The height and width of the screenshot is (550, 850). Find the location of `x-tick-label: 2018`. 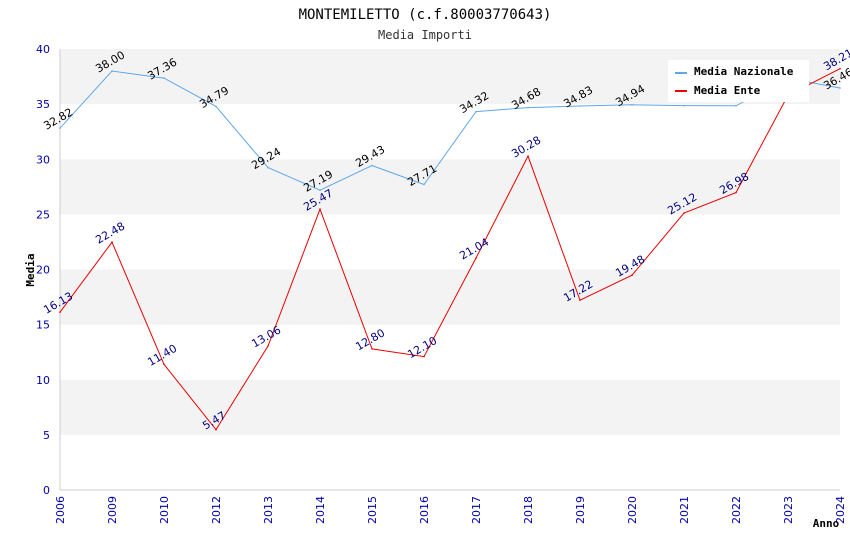

x-tick-label: 2018 is located at coordinates (528, 510).